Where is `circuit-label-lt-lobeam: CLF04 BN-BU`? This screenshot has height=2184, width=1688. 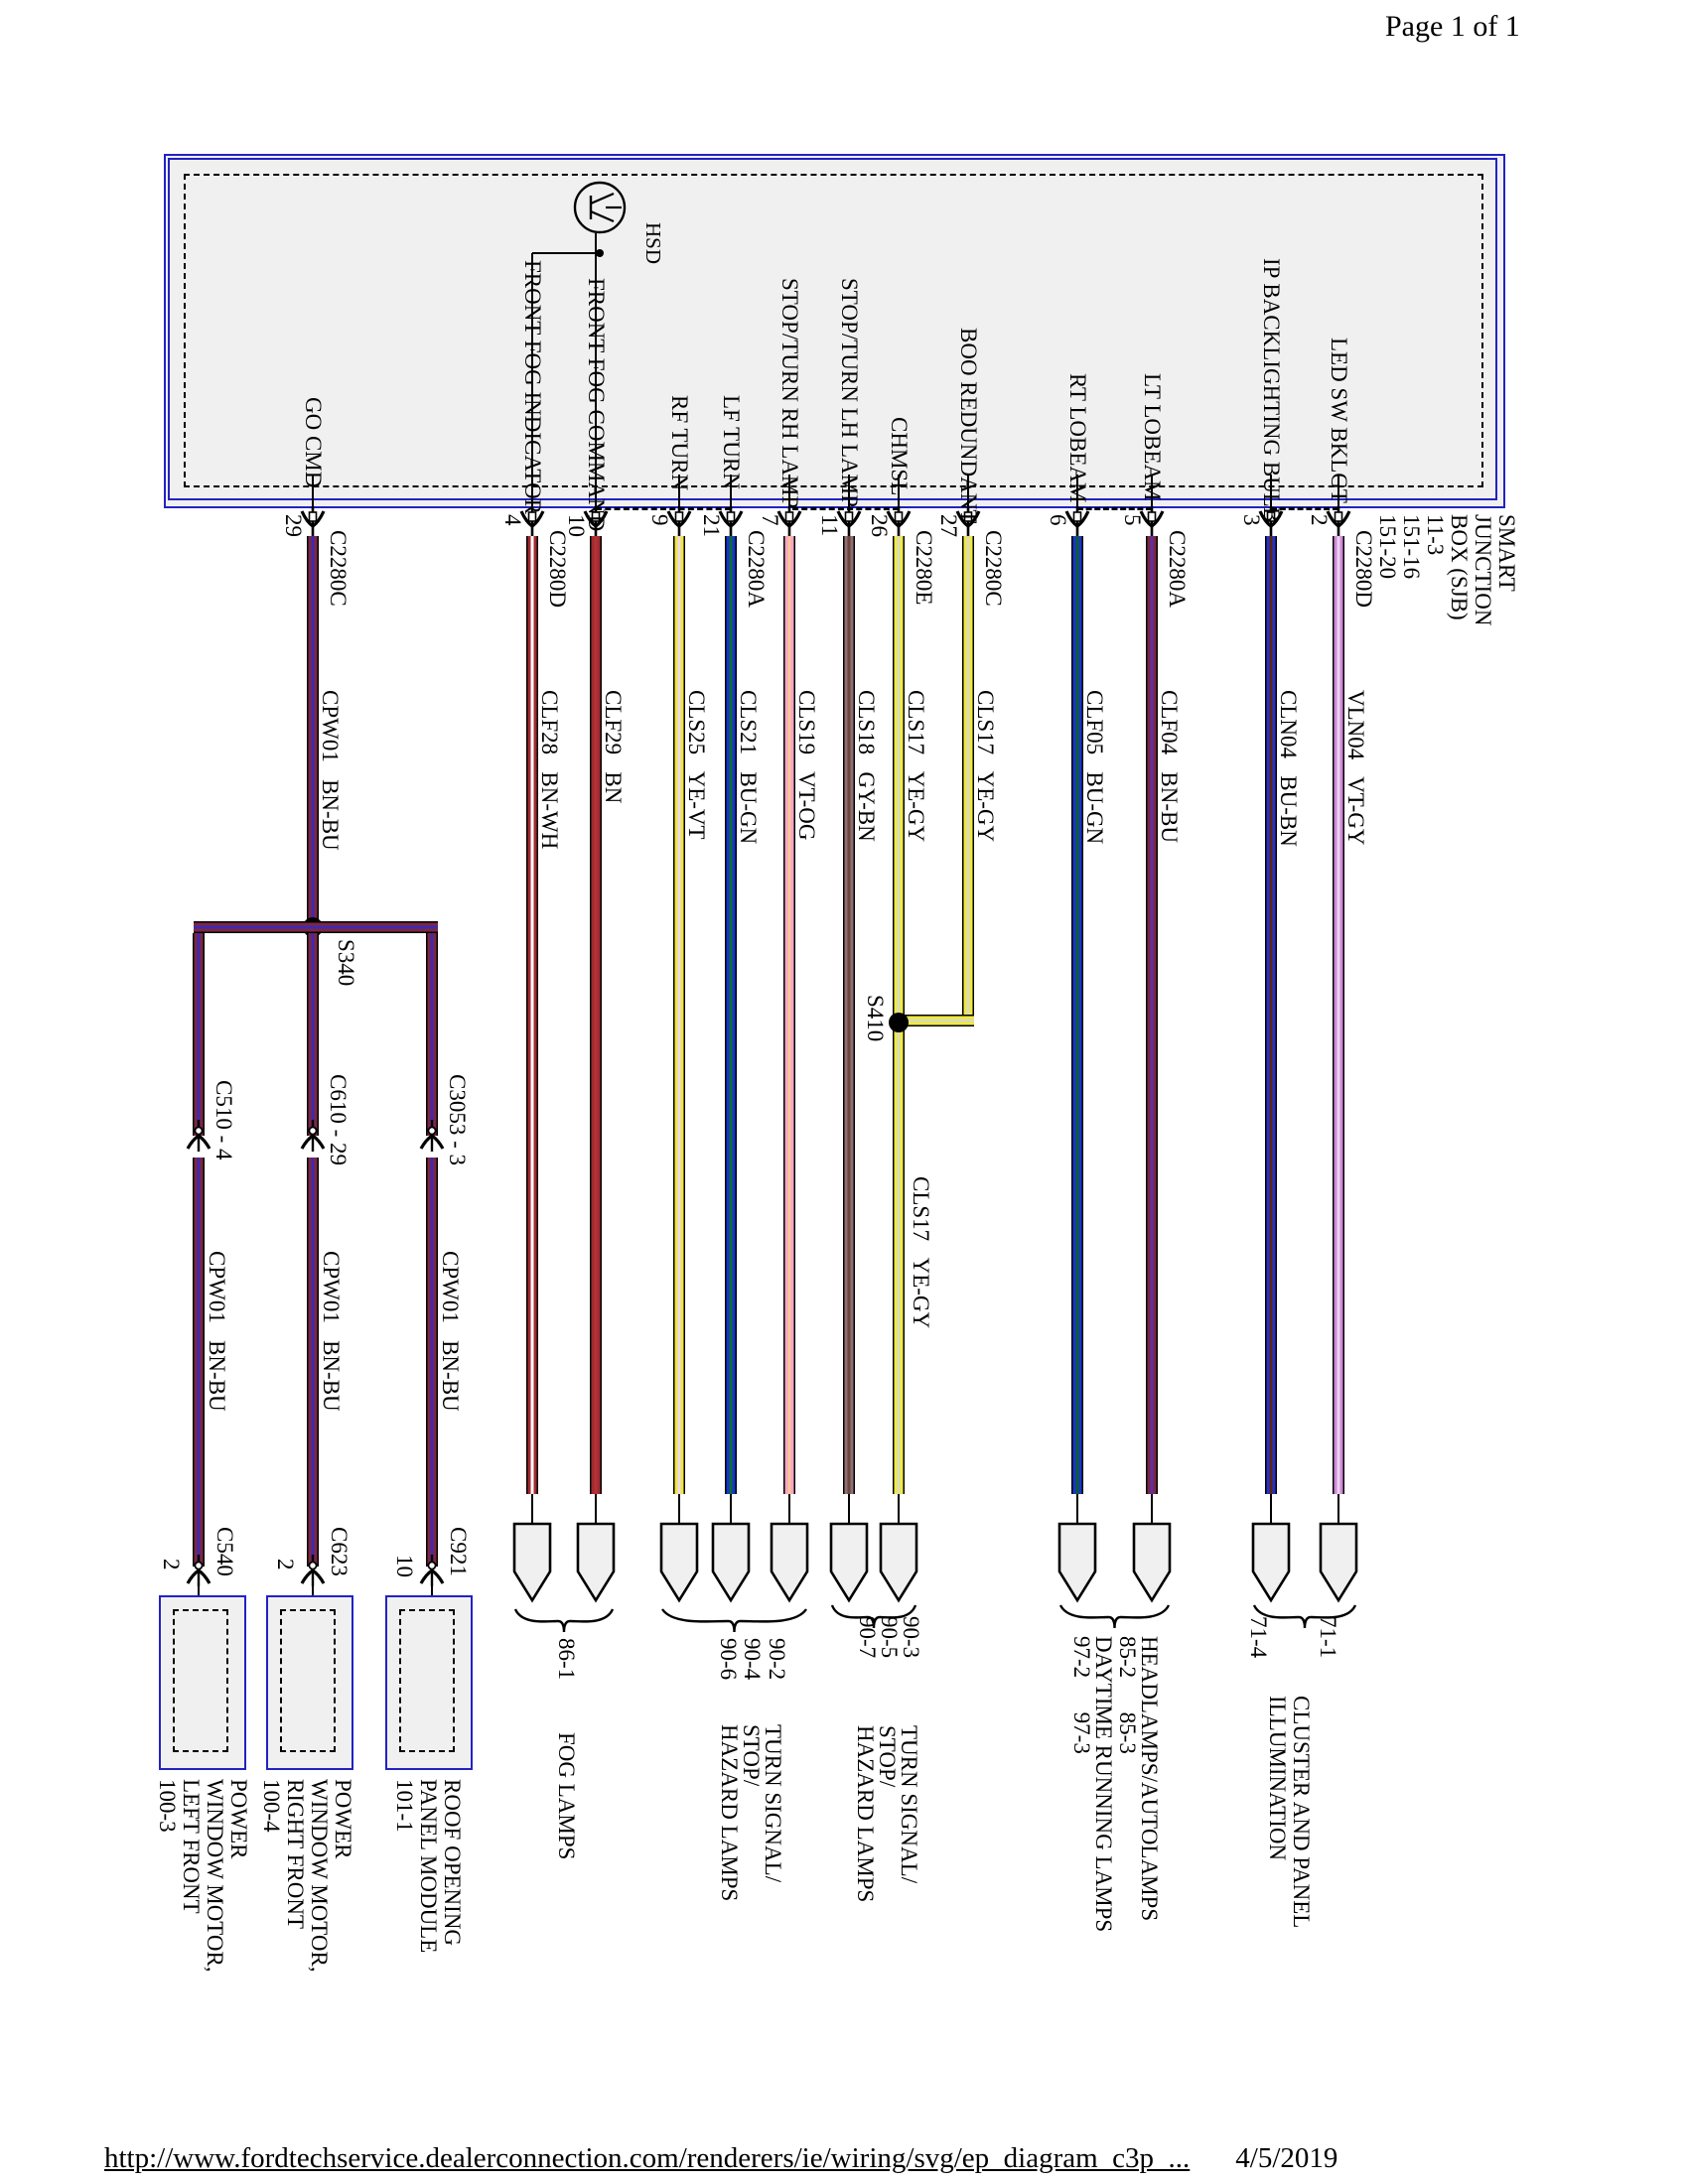 circuit-label-lt-lobeam: CLF04 BN-BU is located at coordinates (1169, 766).